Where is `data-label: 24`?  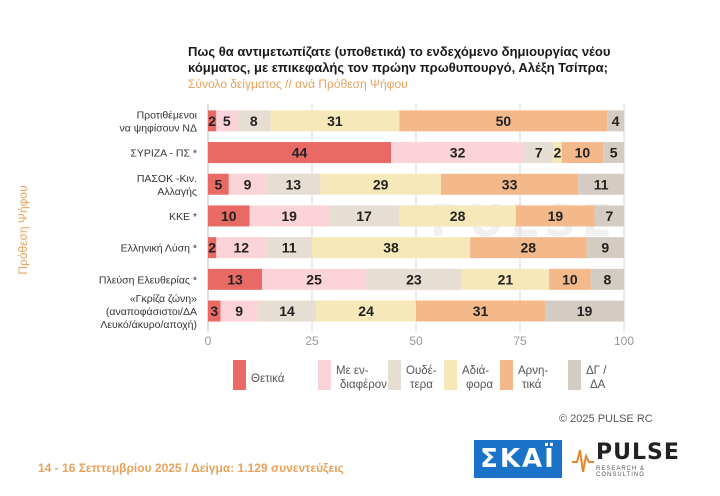 data-label: 24 is located at coordinates (366, 311).